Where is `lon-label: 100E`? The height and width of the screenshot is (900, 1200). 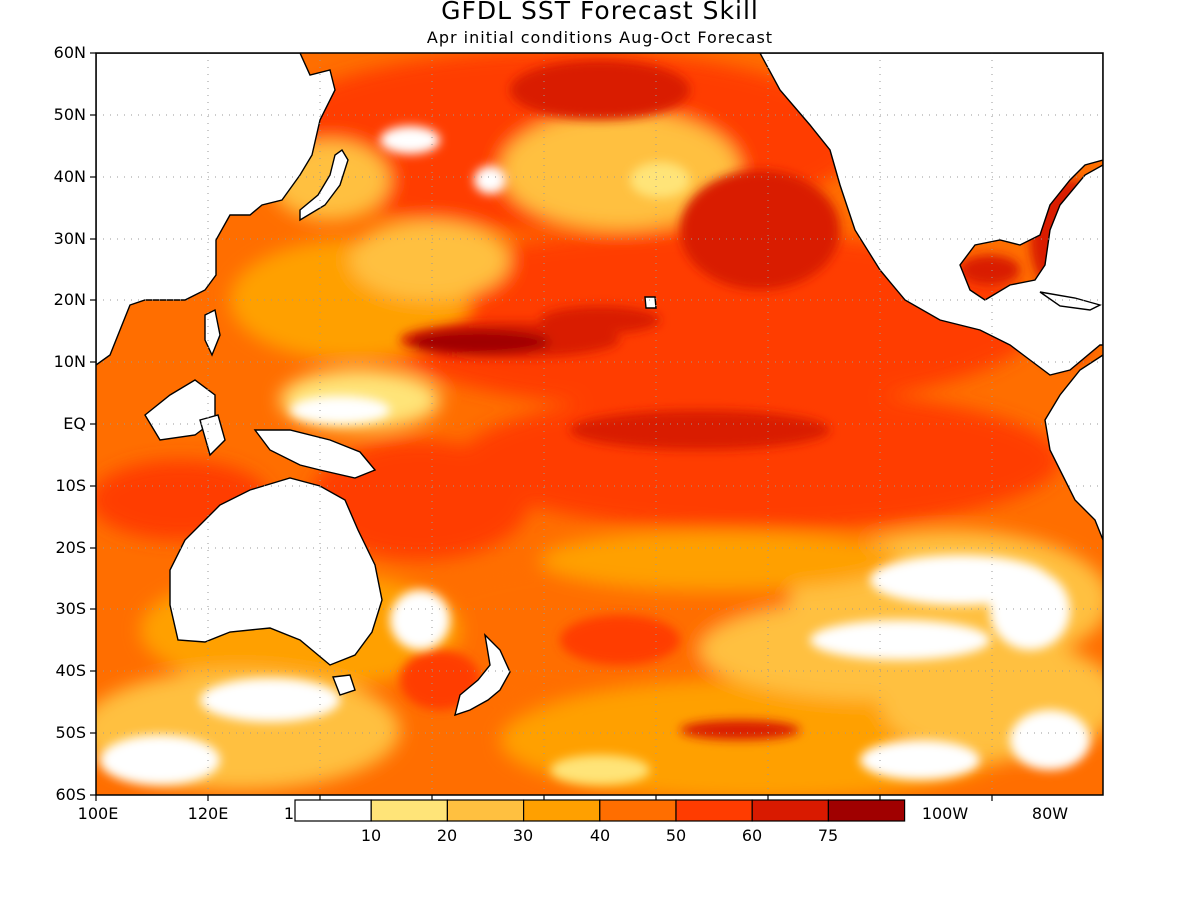 lon-label: 100E is located at coordinates (98, 813).